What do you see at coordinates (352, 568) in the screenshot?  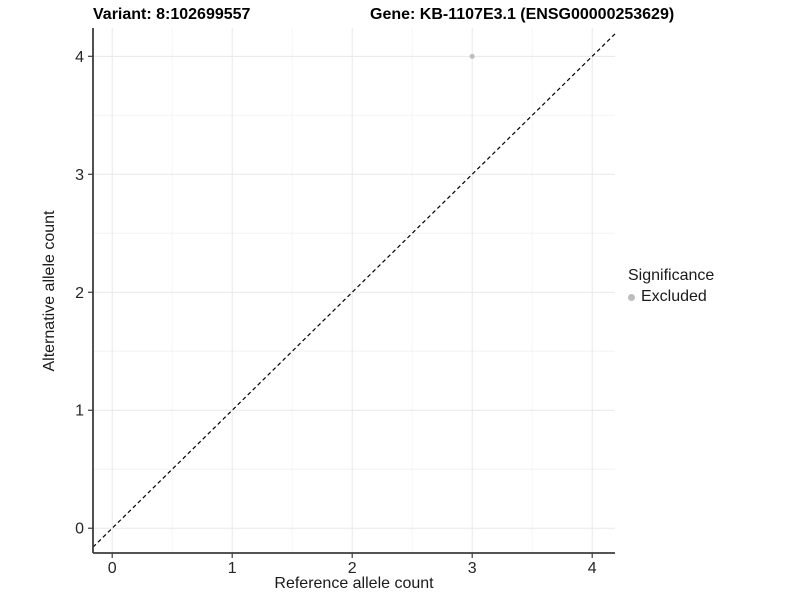 I see `x-tick-label: 2` at bounding box center [352, 568].